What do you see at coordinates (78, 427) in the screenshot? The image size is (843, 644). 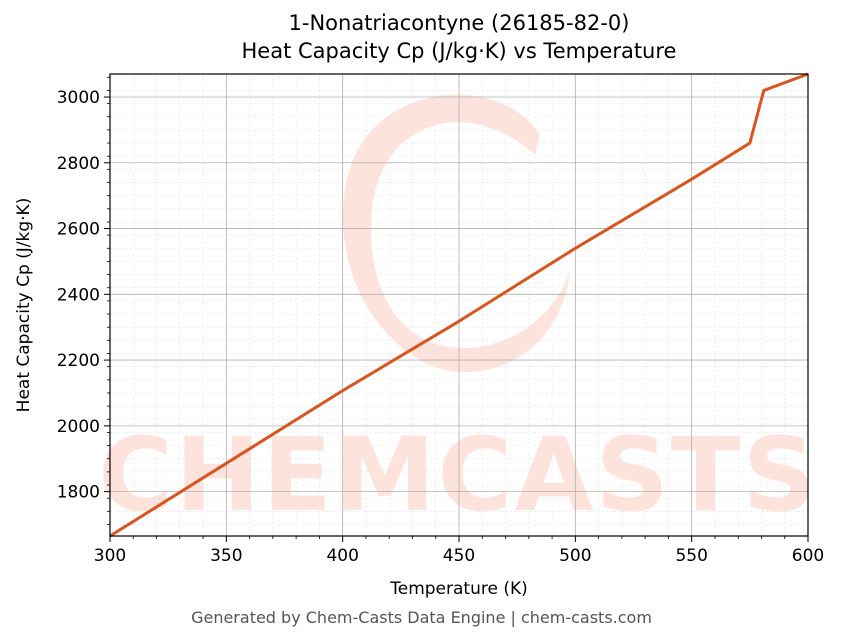 I see `y-tick-label: 2000` at bounding box center [78, 427].